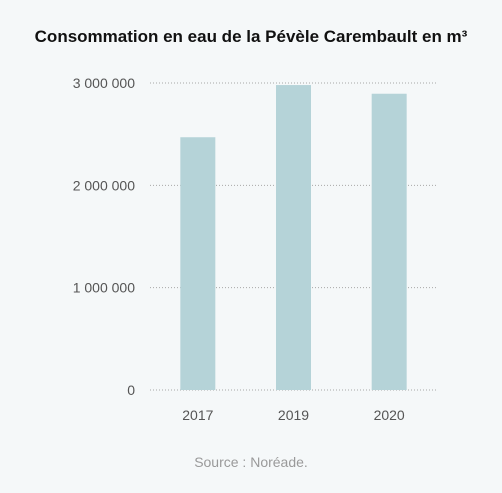 The image size is (502, 493). What do you see at coordinates (198, 263) in the screenshot?
I see `bar-2017` at bounding box center [198, 263].